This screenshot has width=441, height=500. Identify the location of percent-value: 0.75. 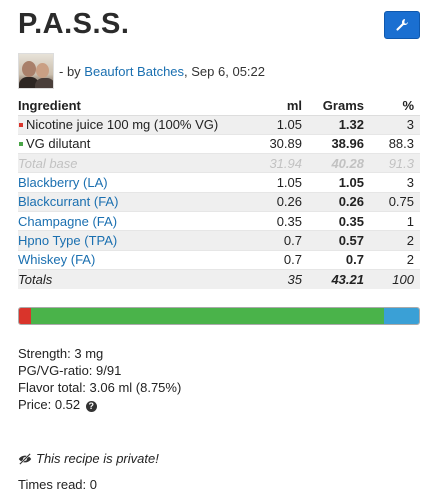
(395, 201).